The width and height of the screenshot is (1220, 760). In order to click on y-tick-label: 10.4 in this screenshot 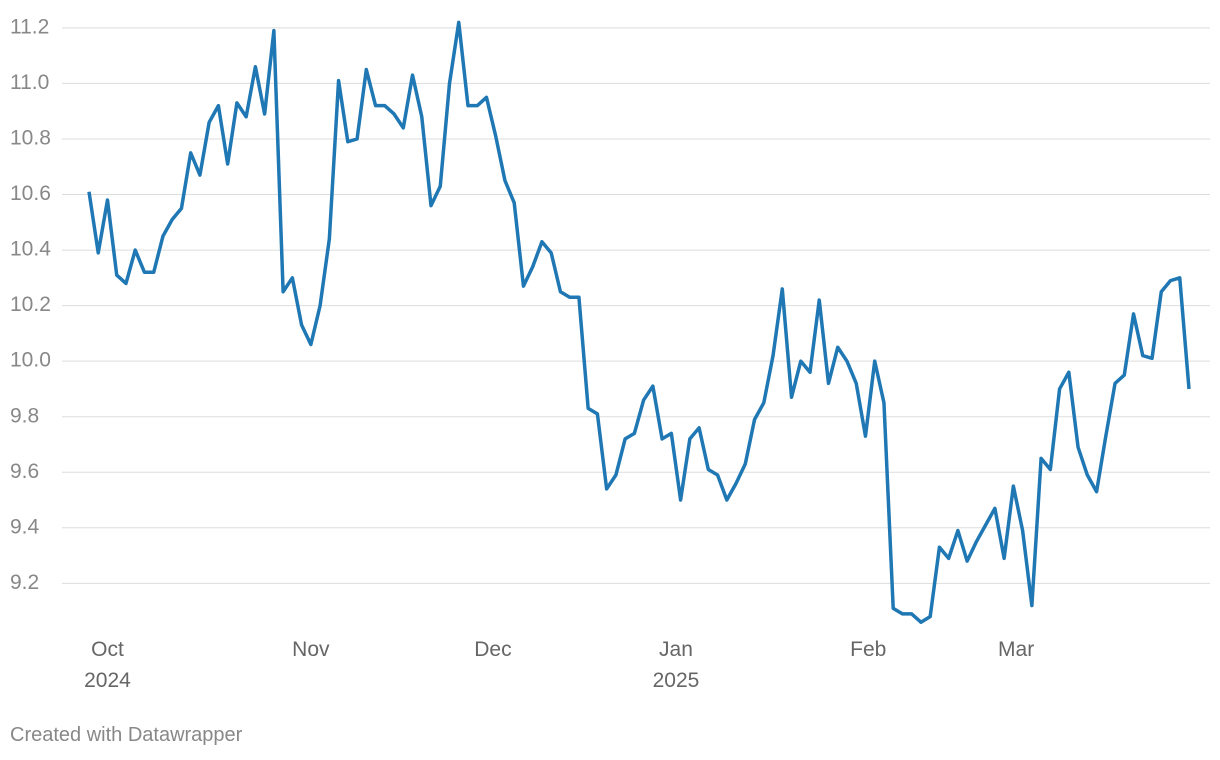, I will do `click(30, 249)`.